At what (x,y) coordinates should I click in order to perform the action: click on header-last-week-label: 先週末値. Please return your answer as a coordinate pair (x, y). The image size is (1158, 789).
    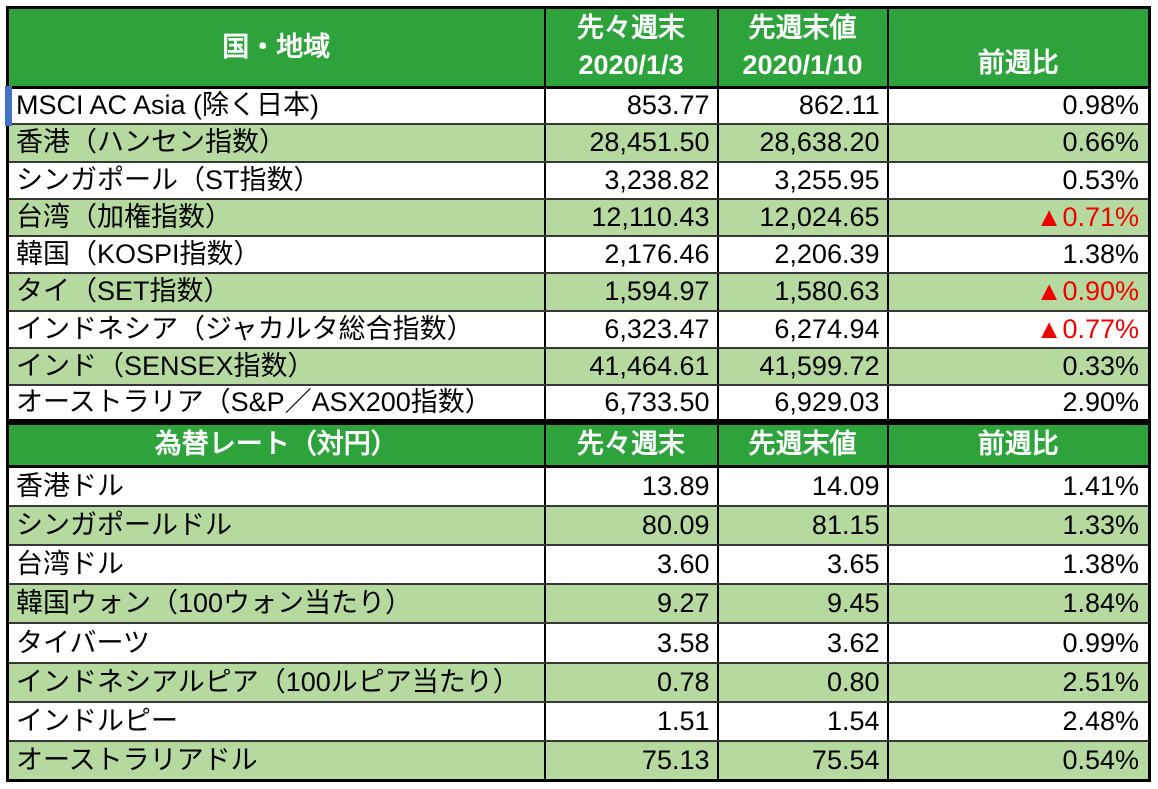
    Looking at the image, I should click on (802, 28).